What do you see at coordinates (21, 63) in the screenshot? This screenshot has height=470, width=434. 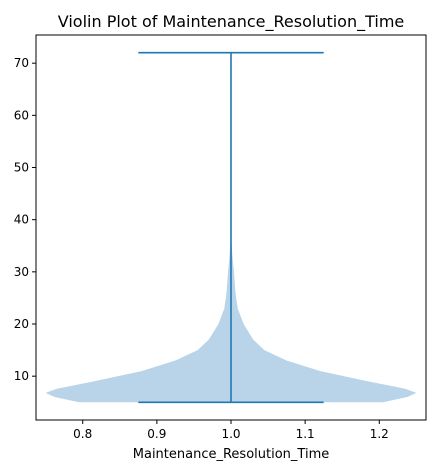 I see `y-tick-label: 70` at bounding box center [21, 63].